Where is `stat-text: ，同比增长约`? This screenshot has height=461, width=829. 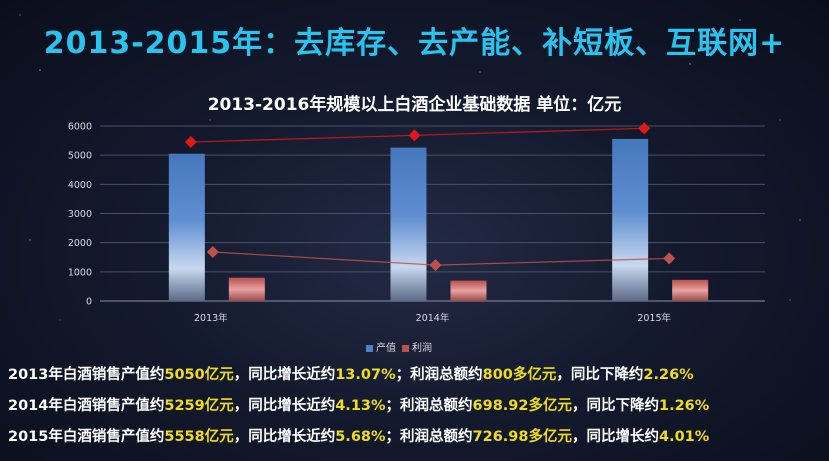 stat-text: ，同比增长约 is located at coordinates (615, 437).